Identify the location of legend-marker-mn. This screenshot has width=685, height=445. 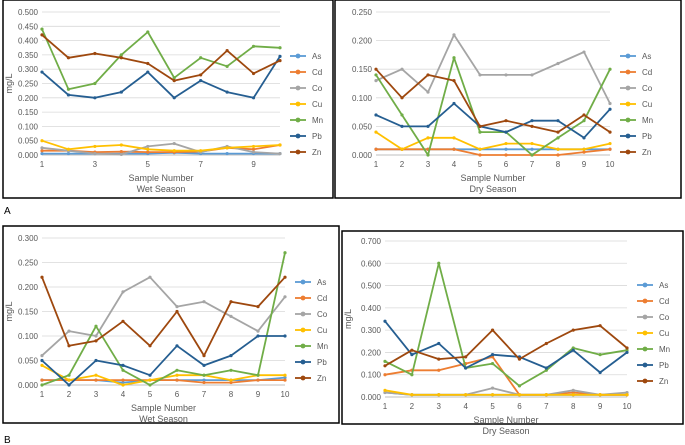
(645, 349).